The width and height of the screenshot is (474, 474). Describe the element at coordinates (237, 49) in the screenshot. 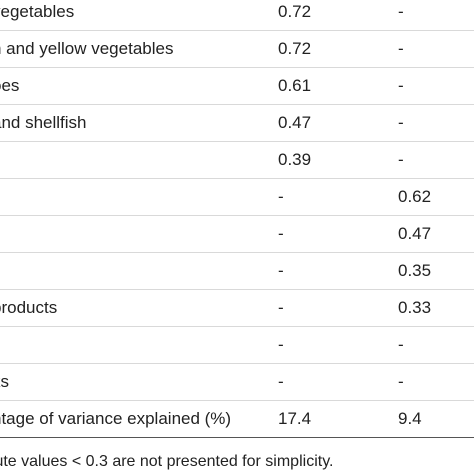

I see `table-row: n and yellow vegetables 0.72 -` at that location.